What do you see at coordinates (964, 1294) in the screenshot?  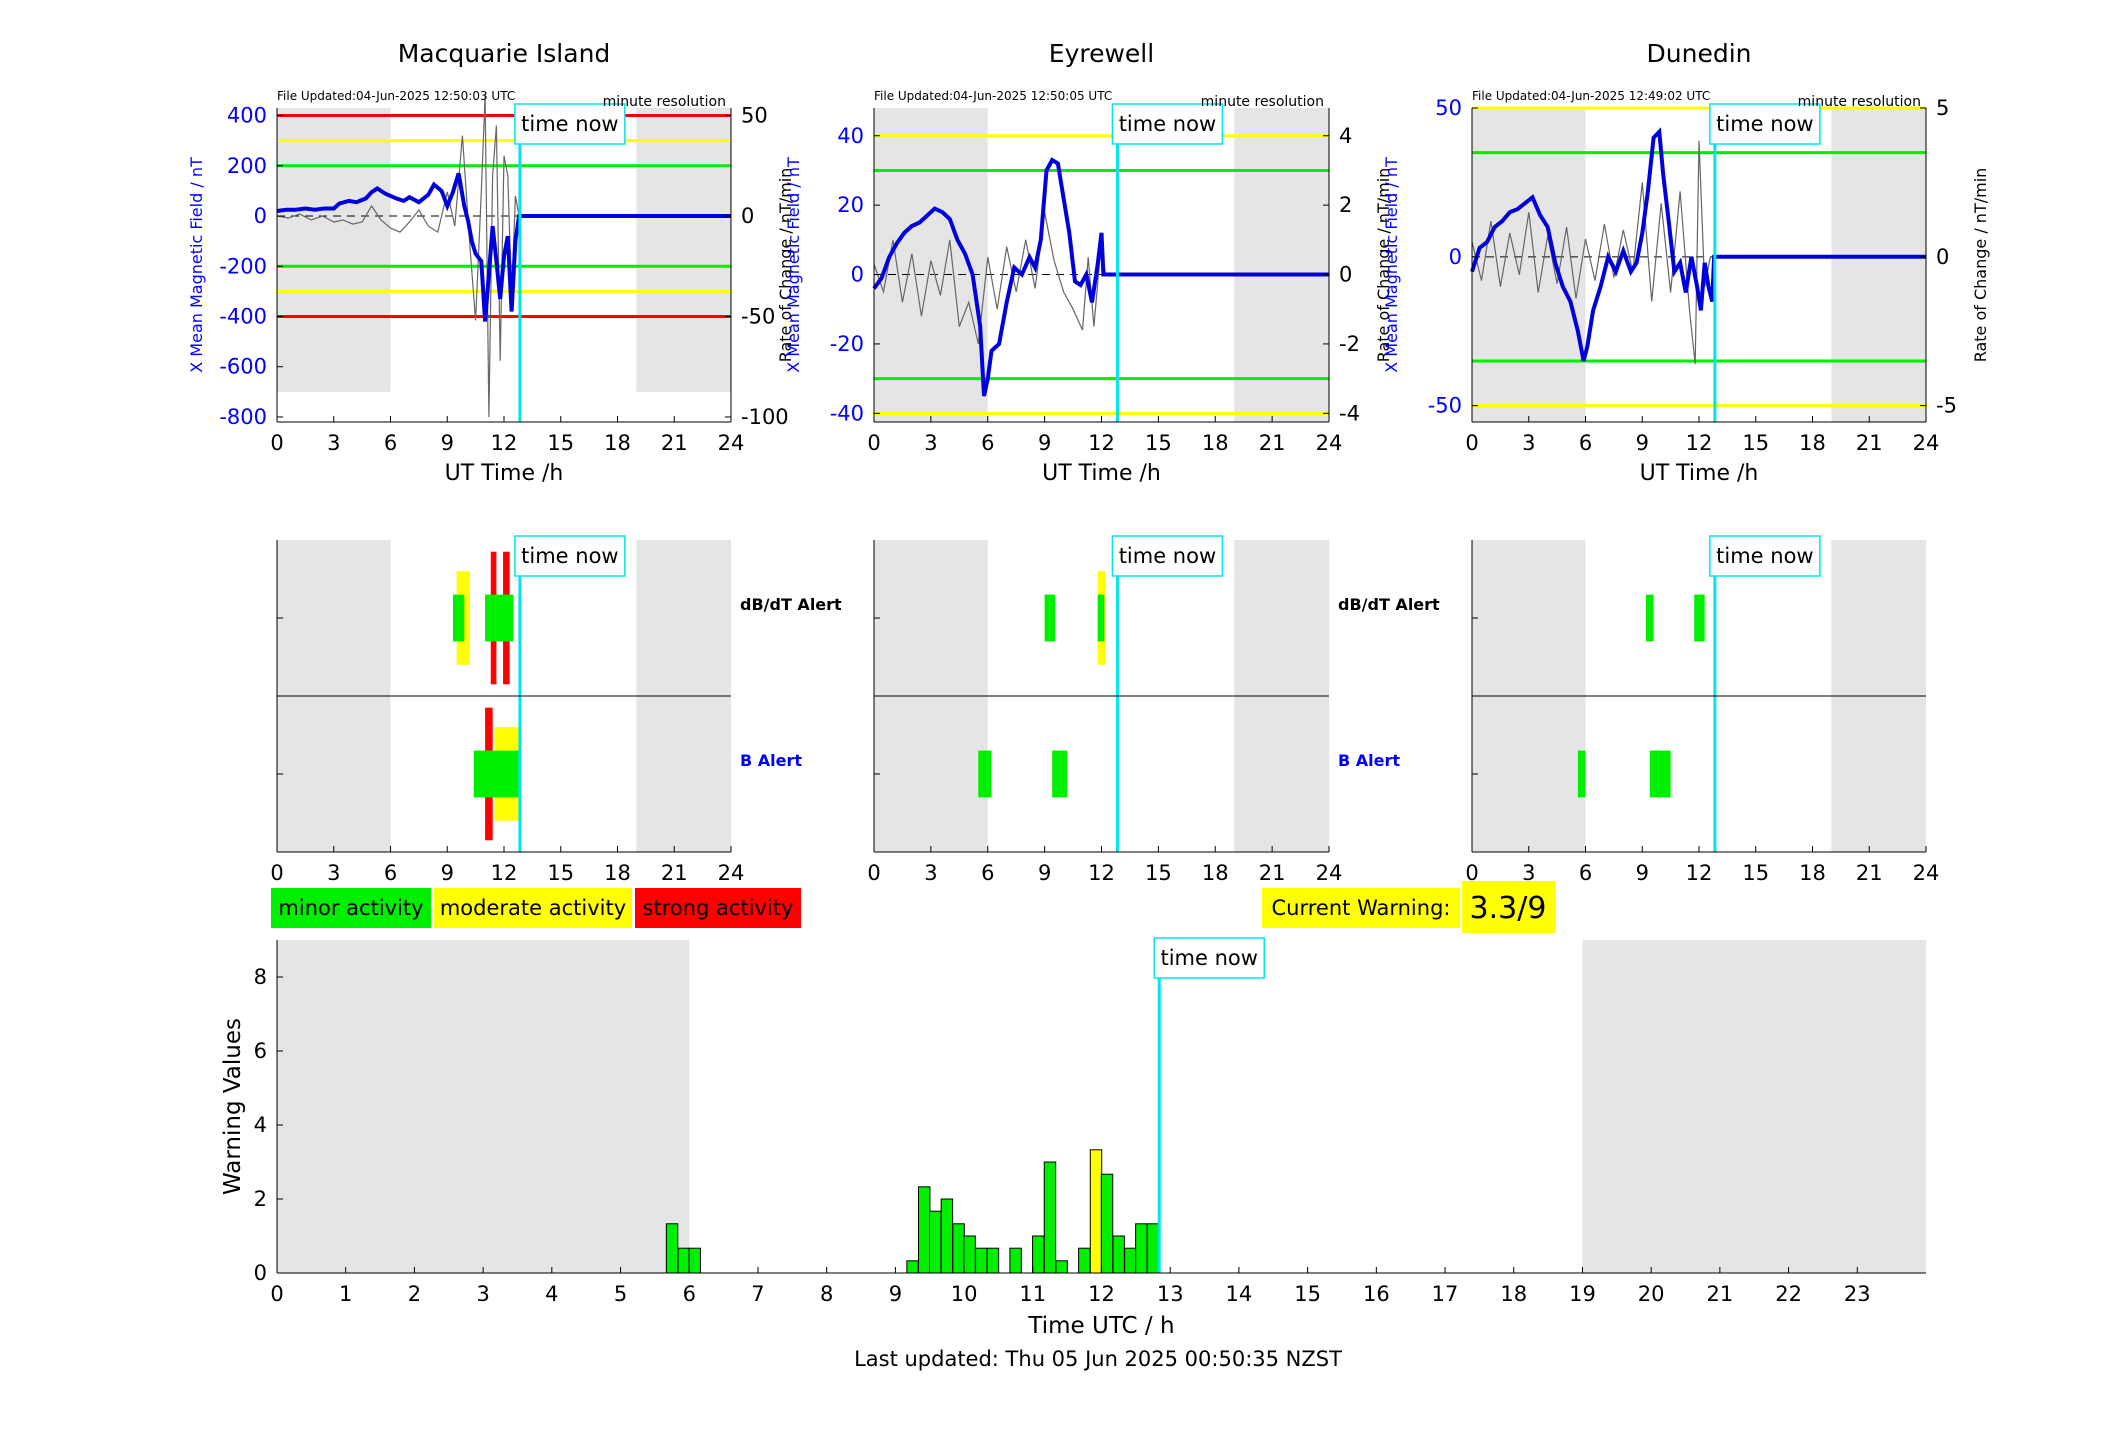 I see `x-tick-label: 10` at bounding box center [964, 1294].